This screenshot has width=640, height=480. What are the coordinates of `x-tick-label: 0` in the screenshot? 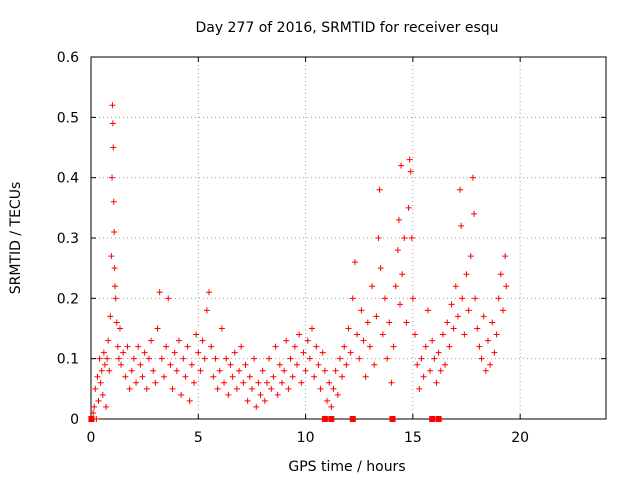 It's located at (91, 438).